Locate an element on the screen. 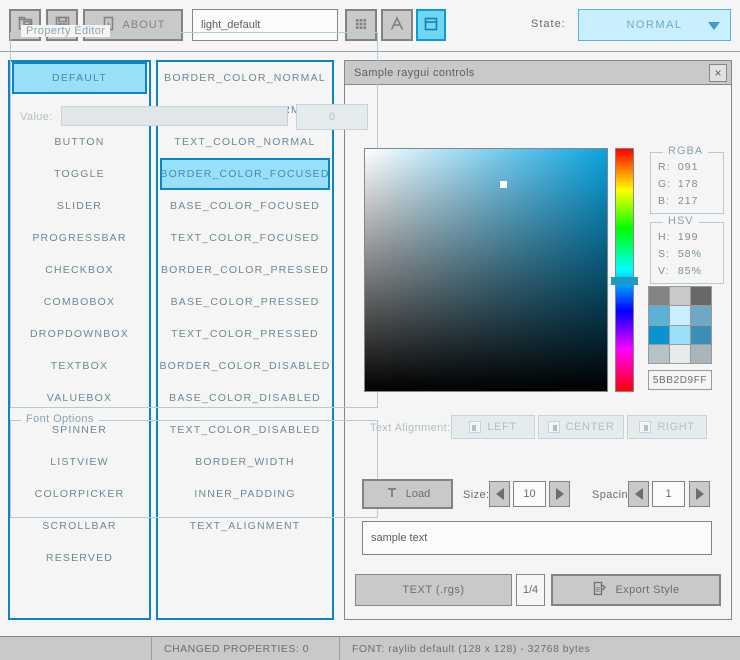  font-size-increment-button is located at coordinates (559, 494).